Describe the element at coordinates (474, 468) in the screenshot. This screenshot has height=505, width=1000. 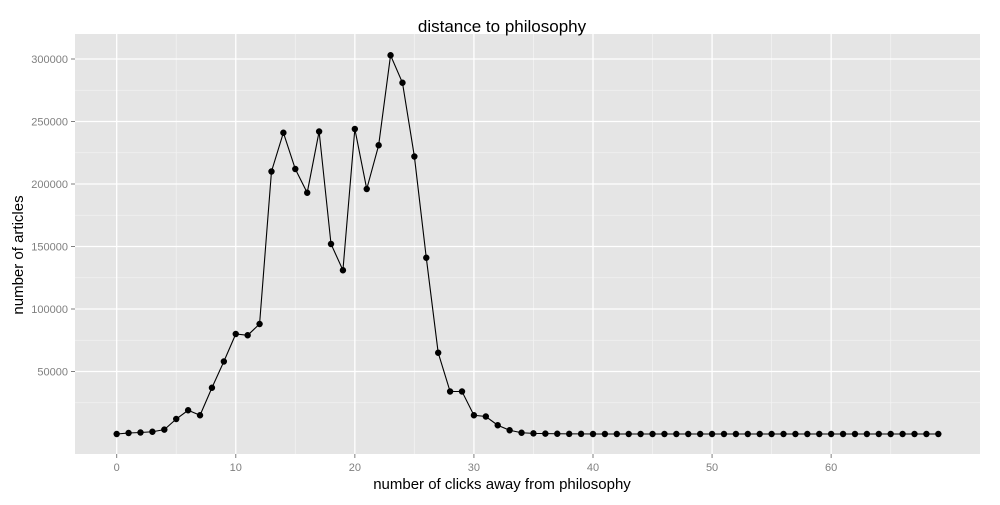
I see `x-tick-label: 30` at that location.